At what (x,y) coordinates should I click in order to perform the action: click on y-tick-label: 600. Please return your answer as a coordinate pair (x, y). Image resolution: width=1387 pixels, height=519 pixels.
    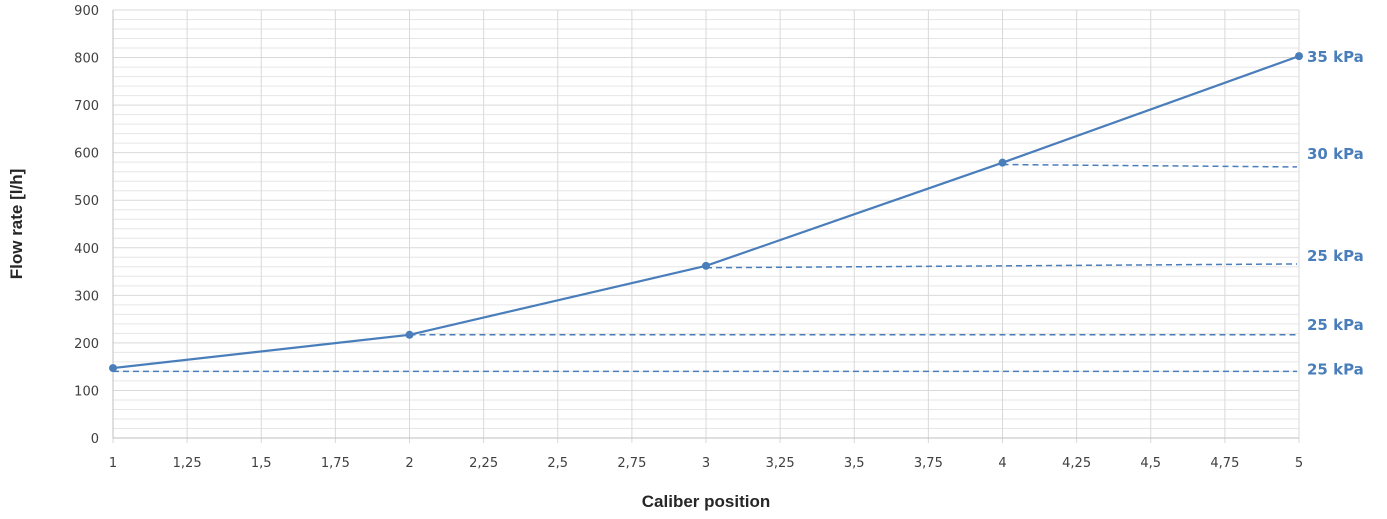
    Looking at the image, I should click on (86, 154).